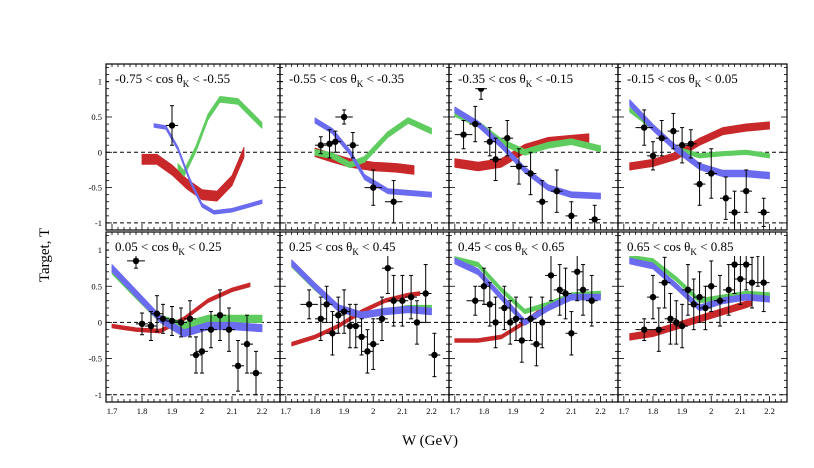 The width and height of the screenshot is (814, 468). What do you see at coordinates (100, 322) in the screenshot?
I see `y-tick-label: 0` at bounding box center [100, 322].